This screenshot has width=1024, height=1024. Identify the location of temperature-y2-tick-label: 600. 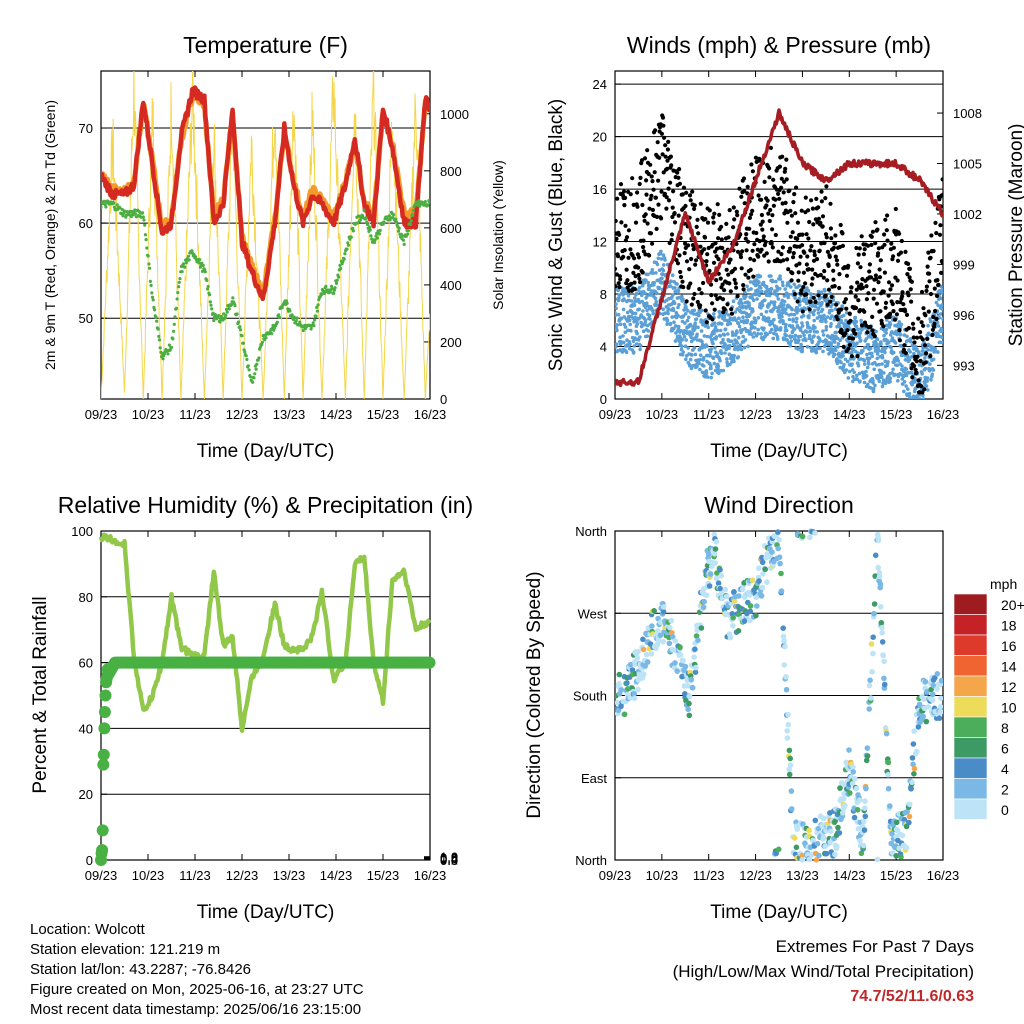
(451, 228).